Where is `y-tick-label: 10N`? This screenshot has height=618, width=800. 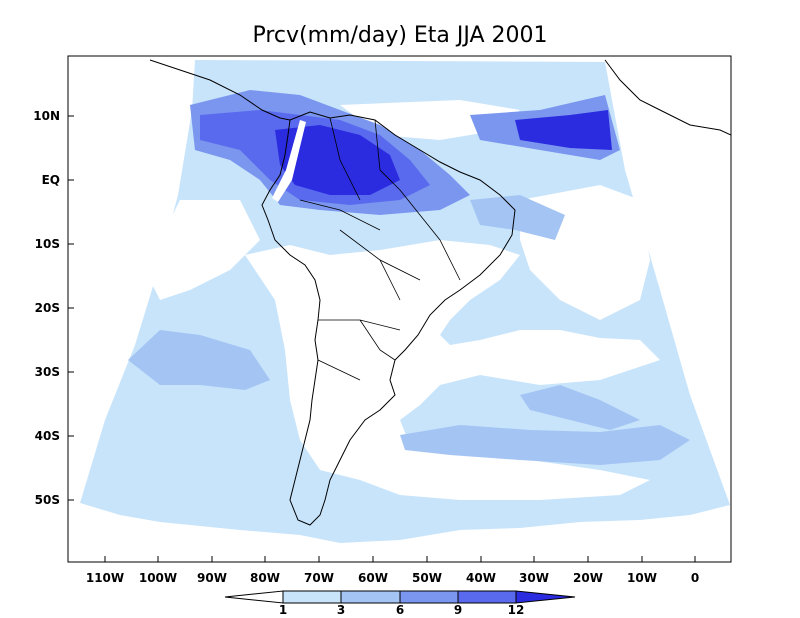
y-tick-label: 10N is located at coordinates (46, 116).